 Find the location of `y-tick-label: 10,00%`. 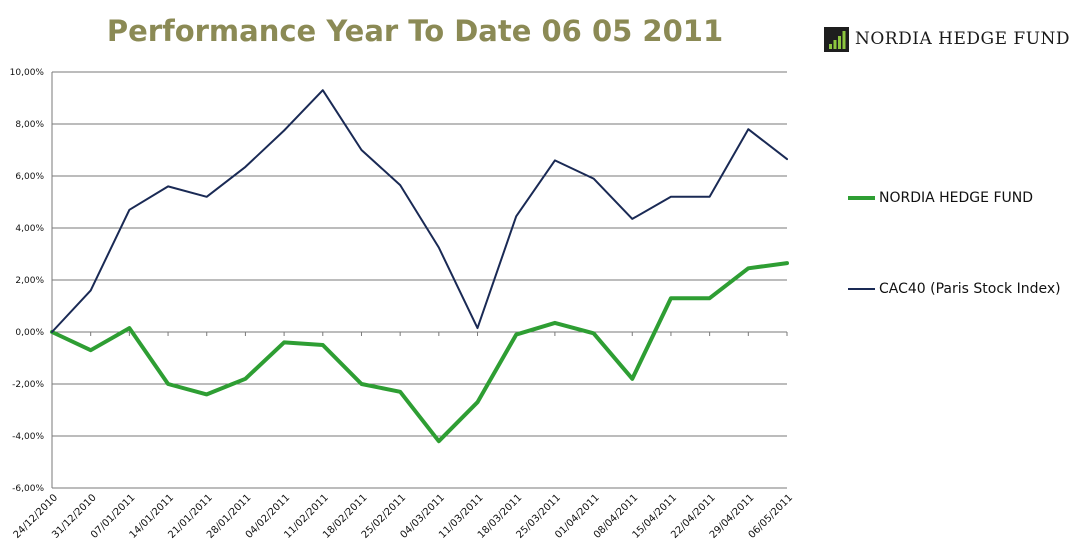

y-tick-label: 10,00% is located at coordinates (27, 73).